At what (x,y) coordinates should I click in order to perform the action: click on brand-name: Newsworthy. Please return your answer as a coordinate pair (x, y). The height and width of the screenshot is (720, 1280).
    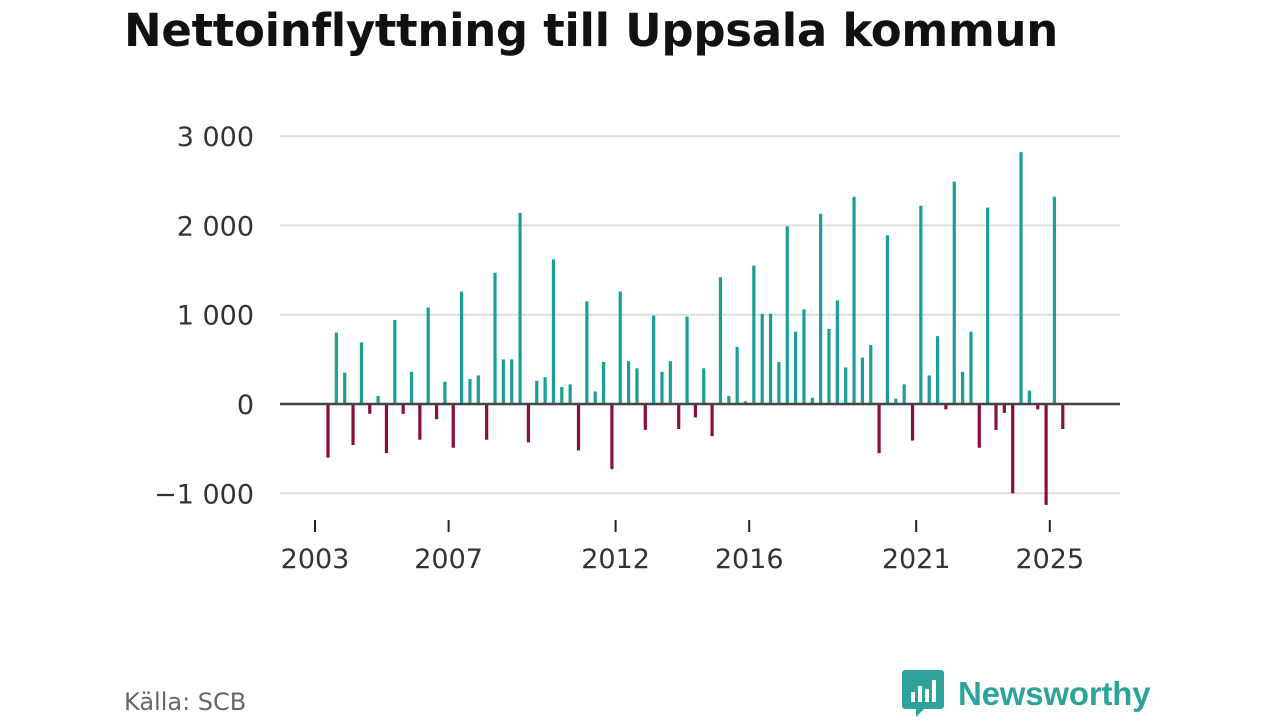
    Looking at the image, I should click on (1054, 693).